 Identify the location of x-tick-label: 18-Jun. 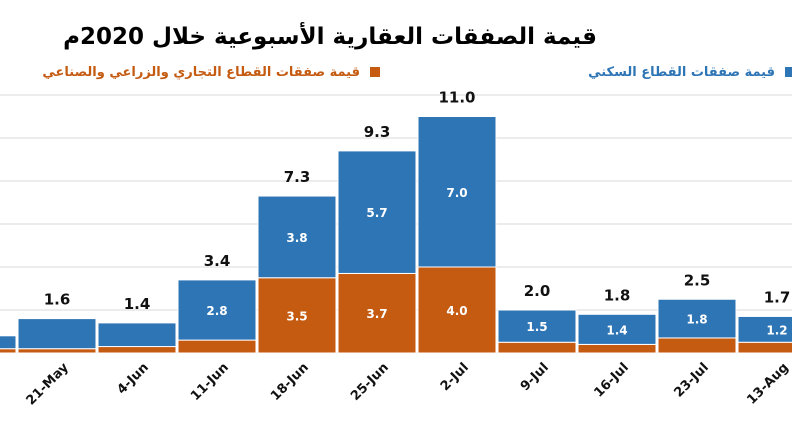
(290, 382).